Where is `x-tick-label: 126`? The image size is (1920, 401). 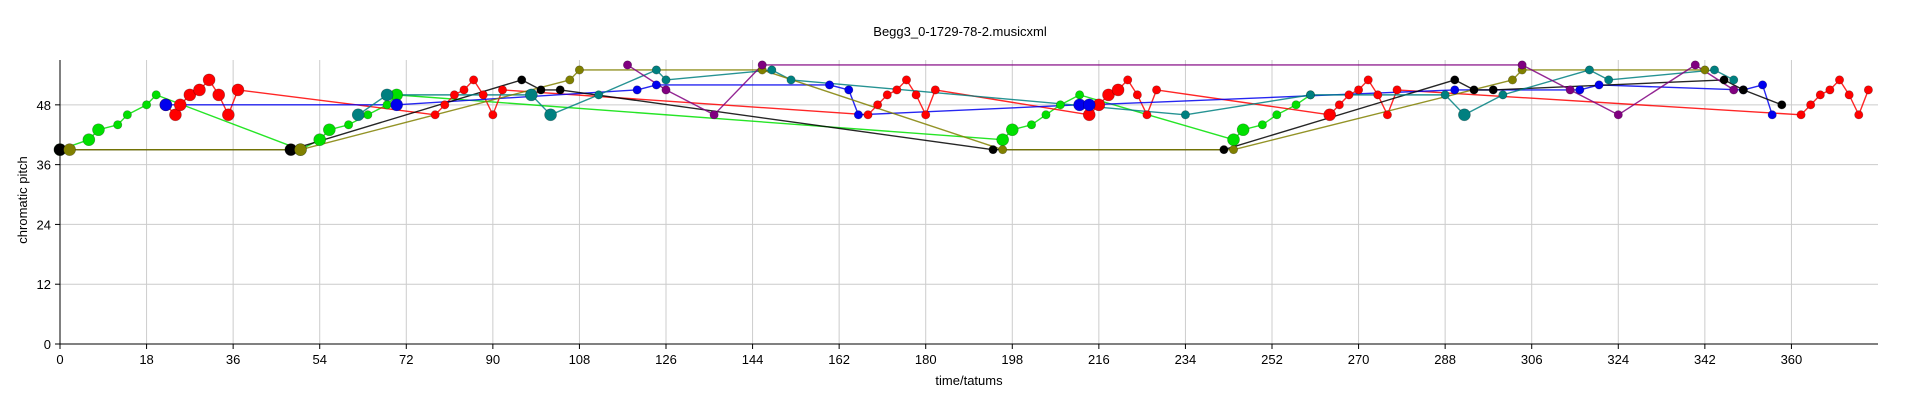
x-tick-label: 126 is located at coordinates (666, 359).